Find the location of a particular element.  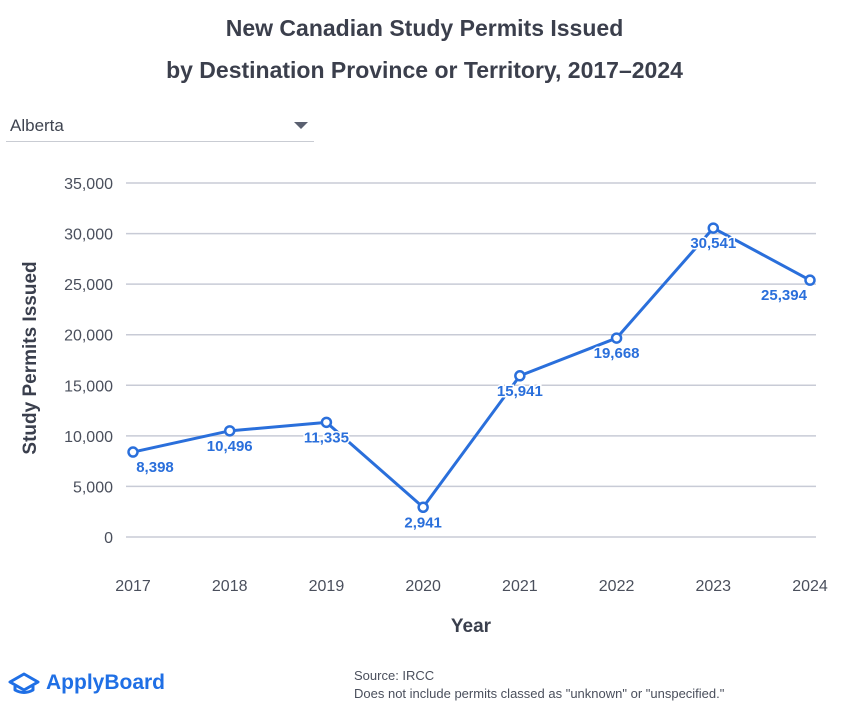

y-axis-label: Study Permits Issued is located at coordinates (30, 357).